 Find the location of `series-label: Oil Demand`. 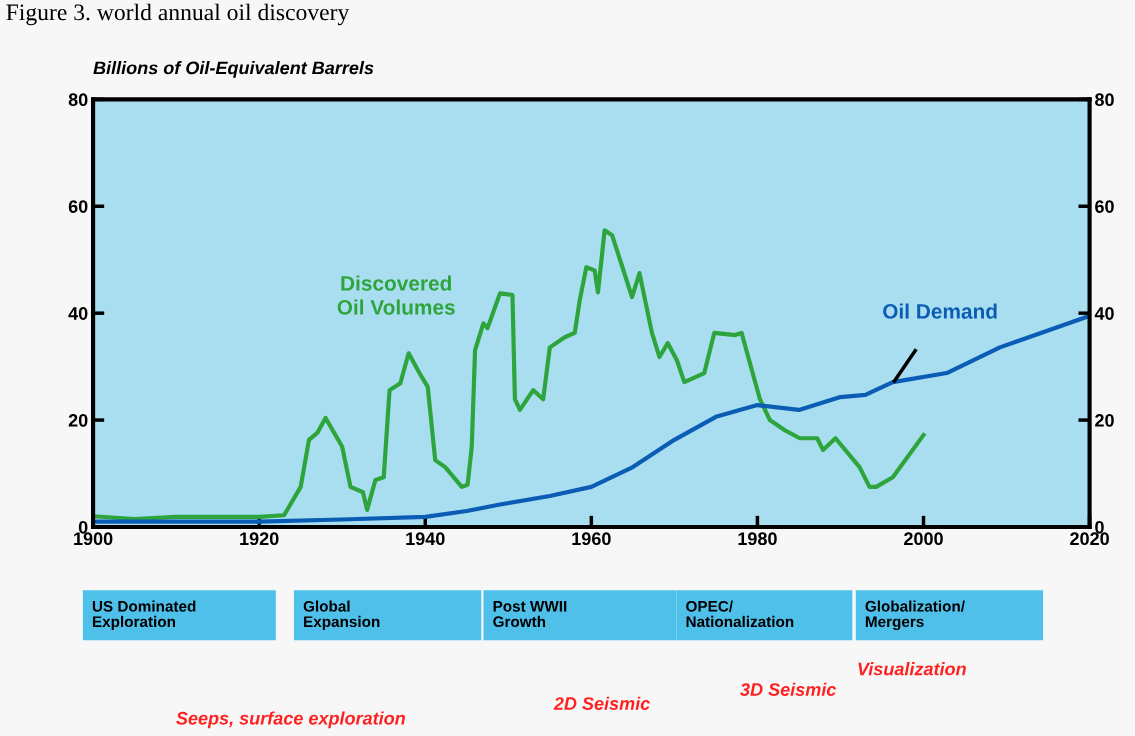

series-label: Oil Demand is located at coordinates (940, 311).